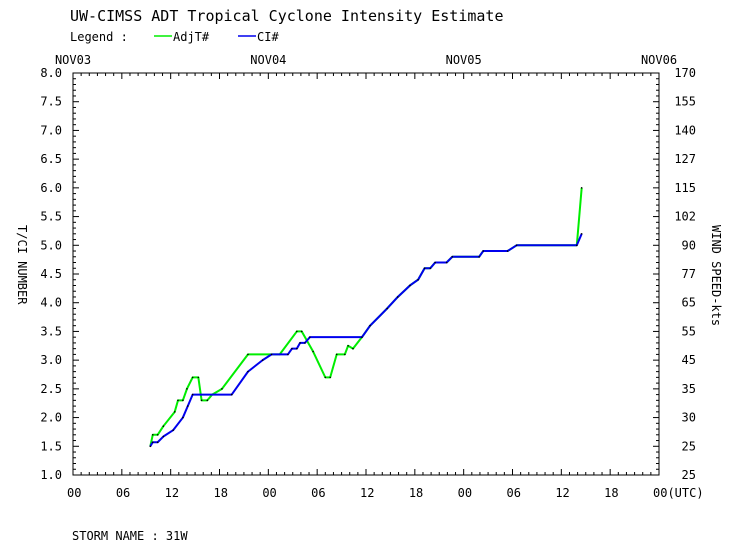 This screenshot has width=732, height=549. What do you see at coordinates (685, 188) in the screenshot?
I see `y-right-tick-label: 115` at bounding box center [685, 188].